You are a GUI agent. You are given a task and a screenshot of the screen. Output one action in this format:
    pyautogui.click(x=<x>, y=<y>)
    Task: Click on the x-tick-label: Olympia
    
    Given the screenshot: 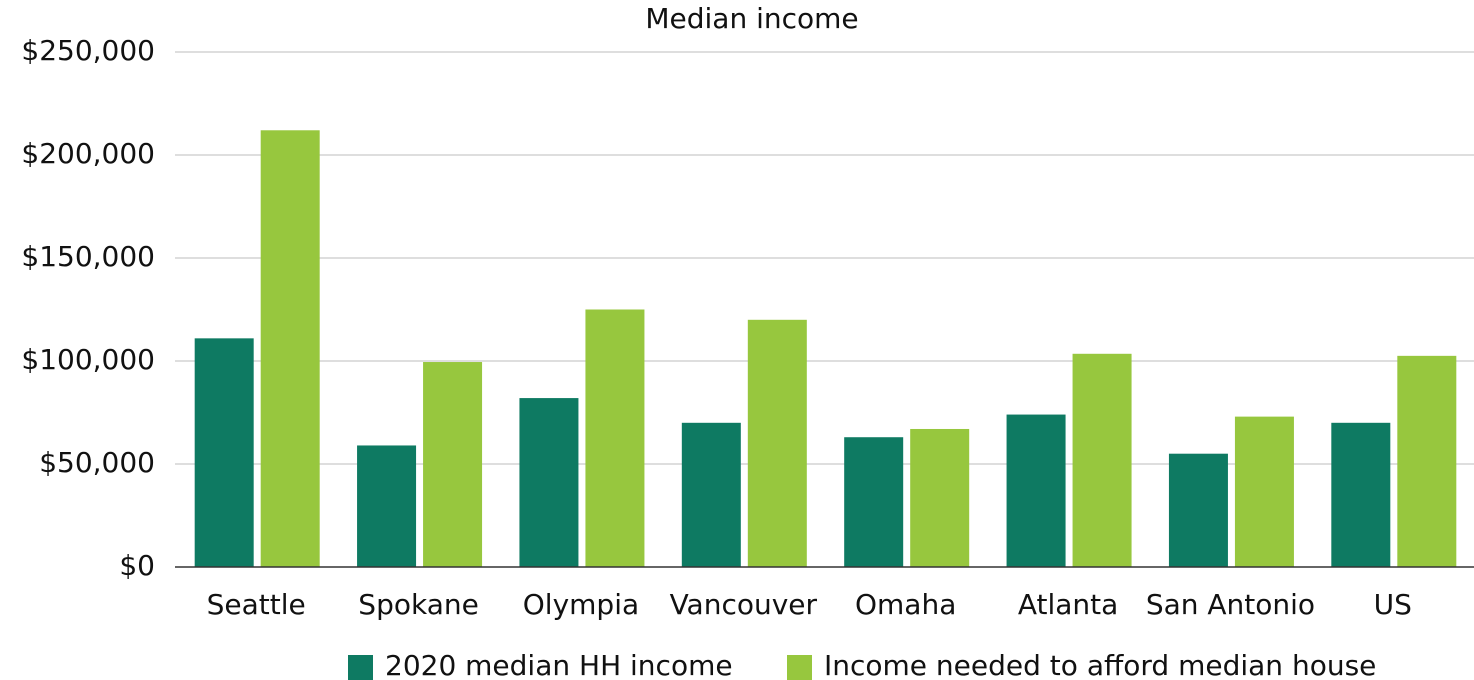 What is the action you would take?
    pyautogui.click(x=581, y=604)
    